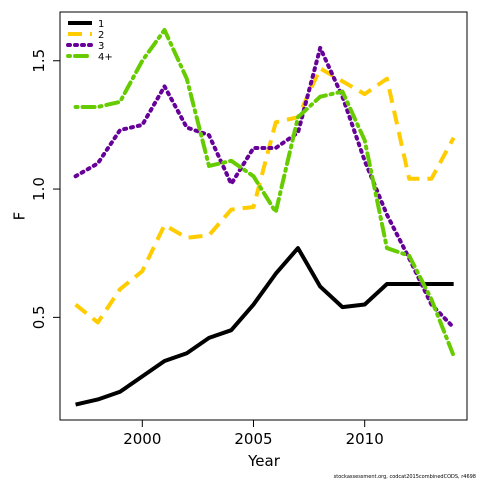 Image resolution: width=480 pixels, height=484 pixels. What do you see at coordinates (105, 57) in the screenshot?
I see `legend-label: 4+` at bounding box center [105, 57].